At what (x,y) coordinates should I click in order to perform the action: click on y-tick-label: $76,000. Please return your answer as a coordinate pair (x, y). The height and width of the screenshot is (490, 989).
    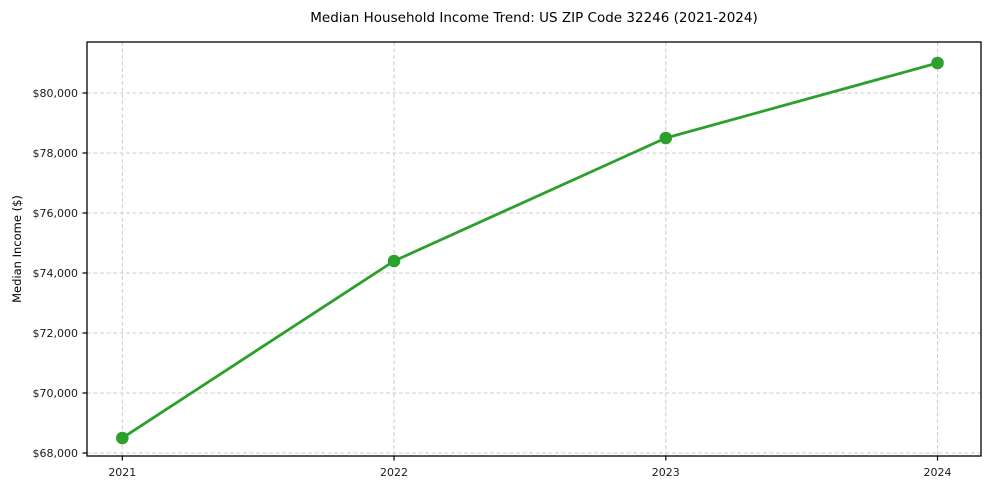
    Looking at the image, I should click on (56, 213).